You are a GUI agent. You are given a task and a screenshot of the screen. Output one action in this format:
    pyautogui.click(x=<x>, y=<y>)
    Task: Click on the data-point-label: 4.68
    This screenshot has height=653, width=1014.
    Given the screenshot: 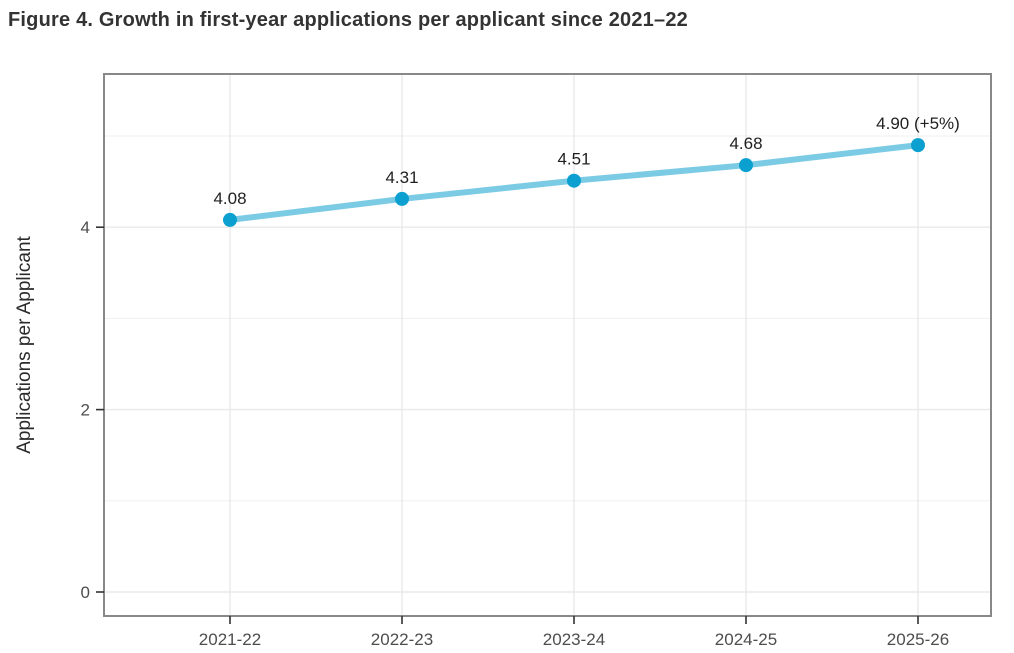 What is the action you would take?
    pyautogui.click(x=745, y=143)
    